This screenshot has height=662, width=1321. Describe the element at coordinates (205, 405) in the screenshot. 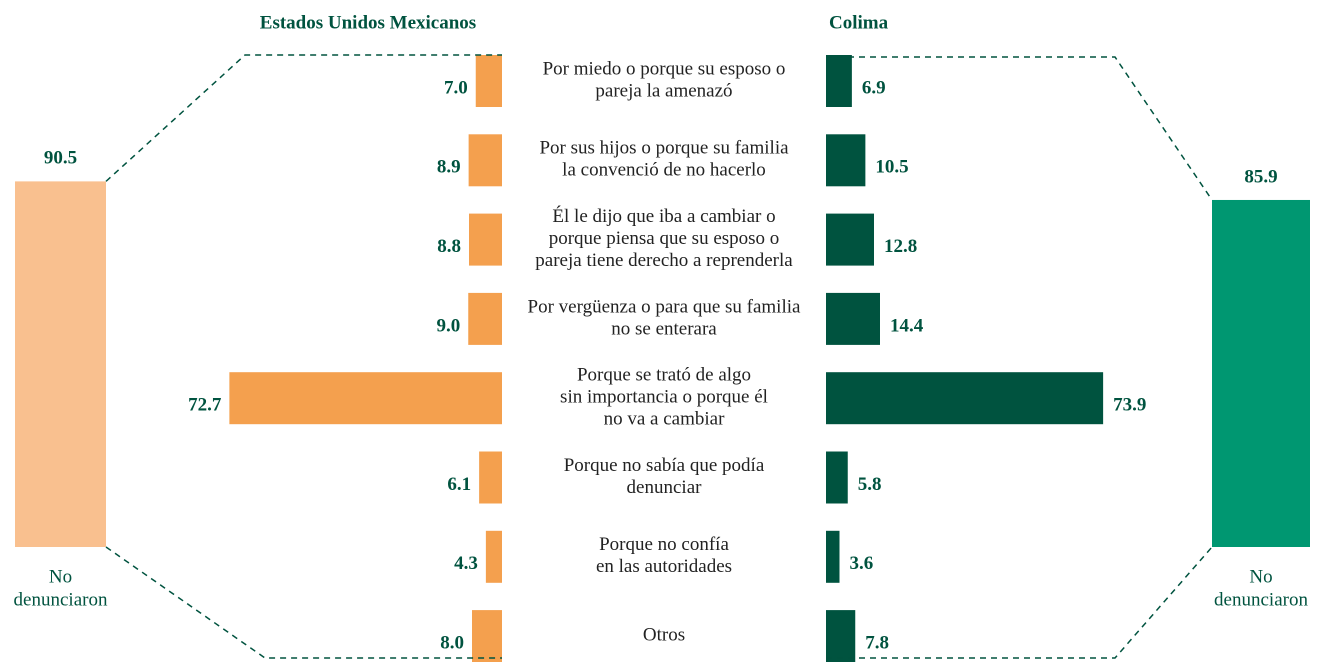

I see `value-label: 72.7` at that location.